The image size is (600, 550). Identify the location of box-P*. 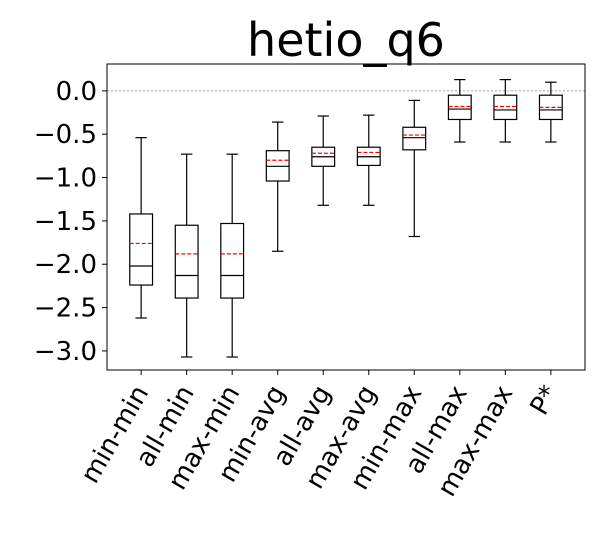
(550, 112).